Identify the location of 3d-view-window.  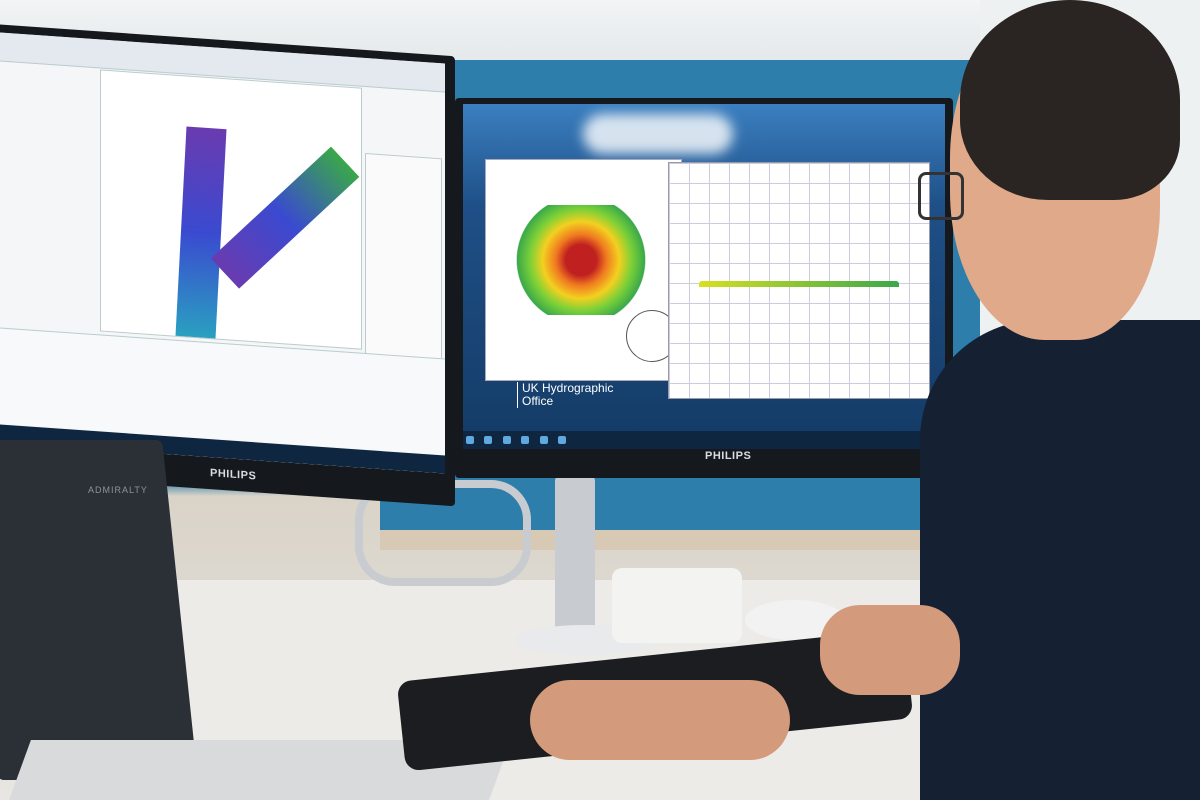
(583, 270).